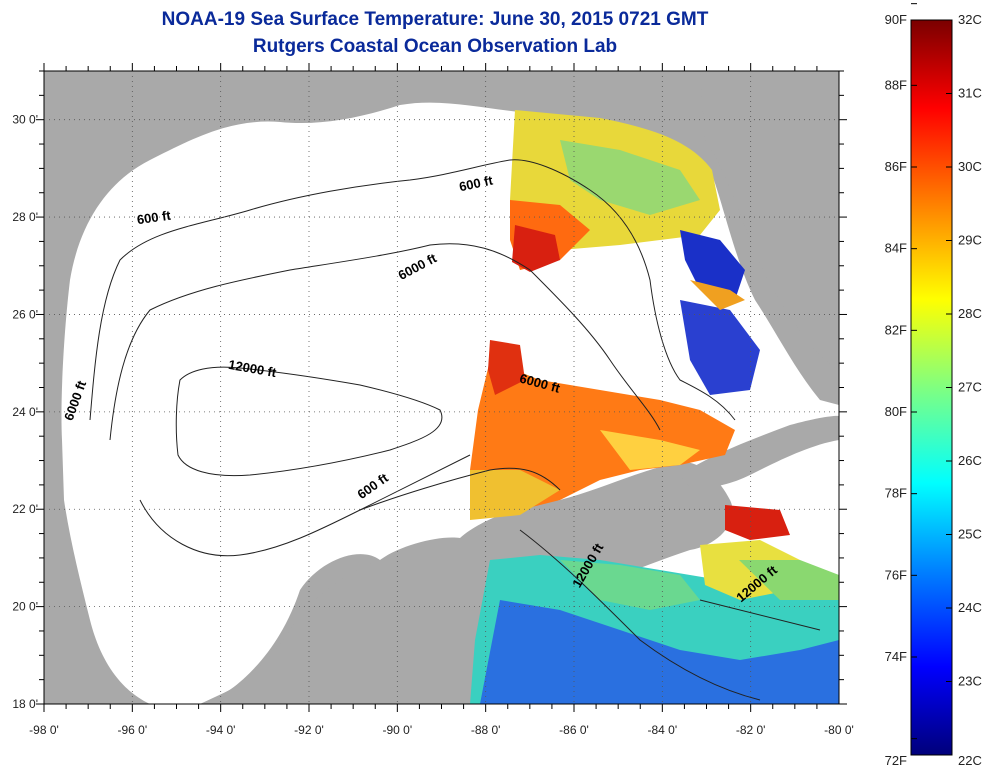  I want to click on lon-label: -86 0', so click(574, 730).